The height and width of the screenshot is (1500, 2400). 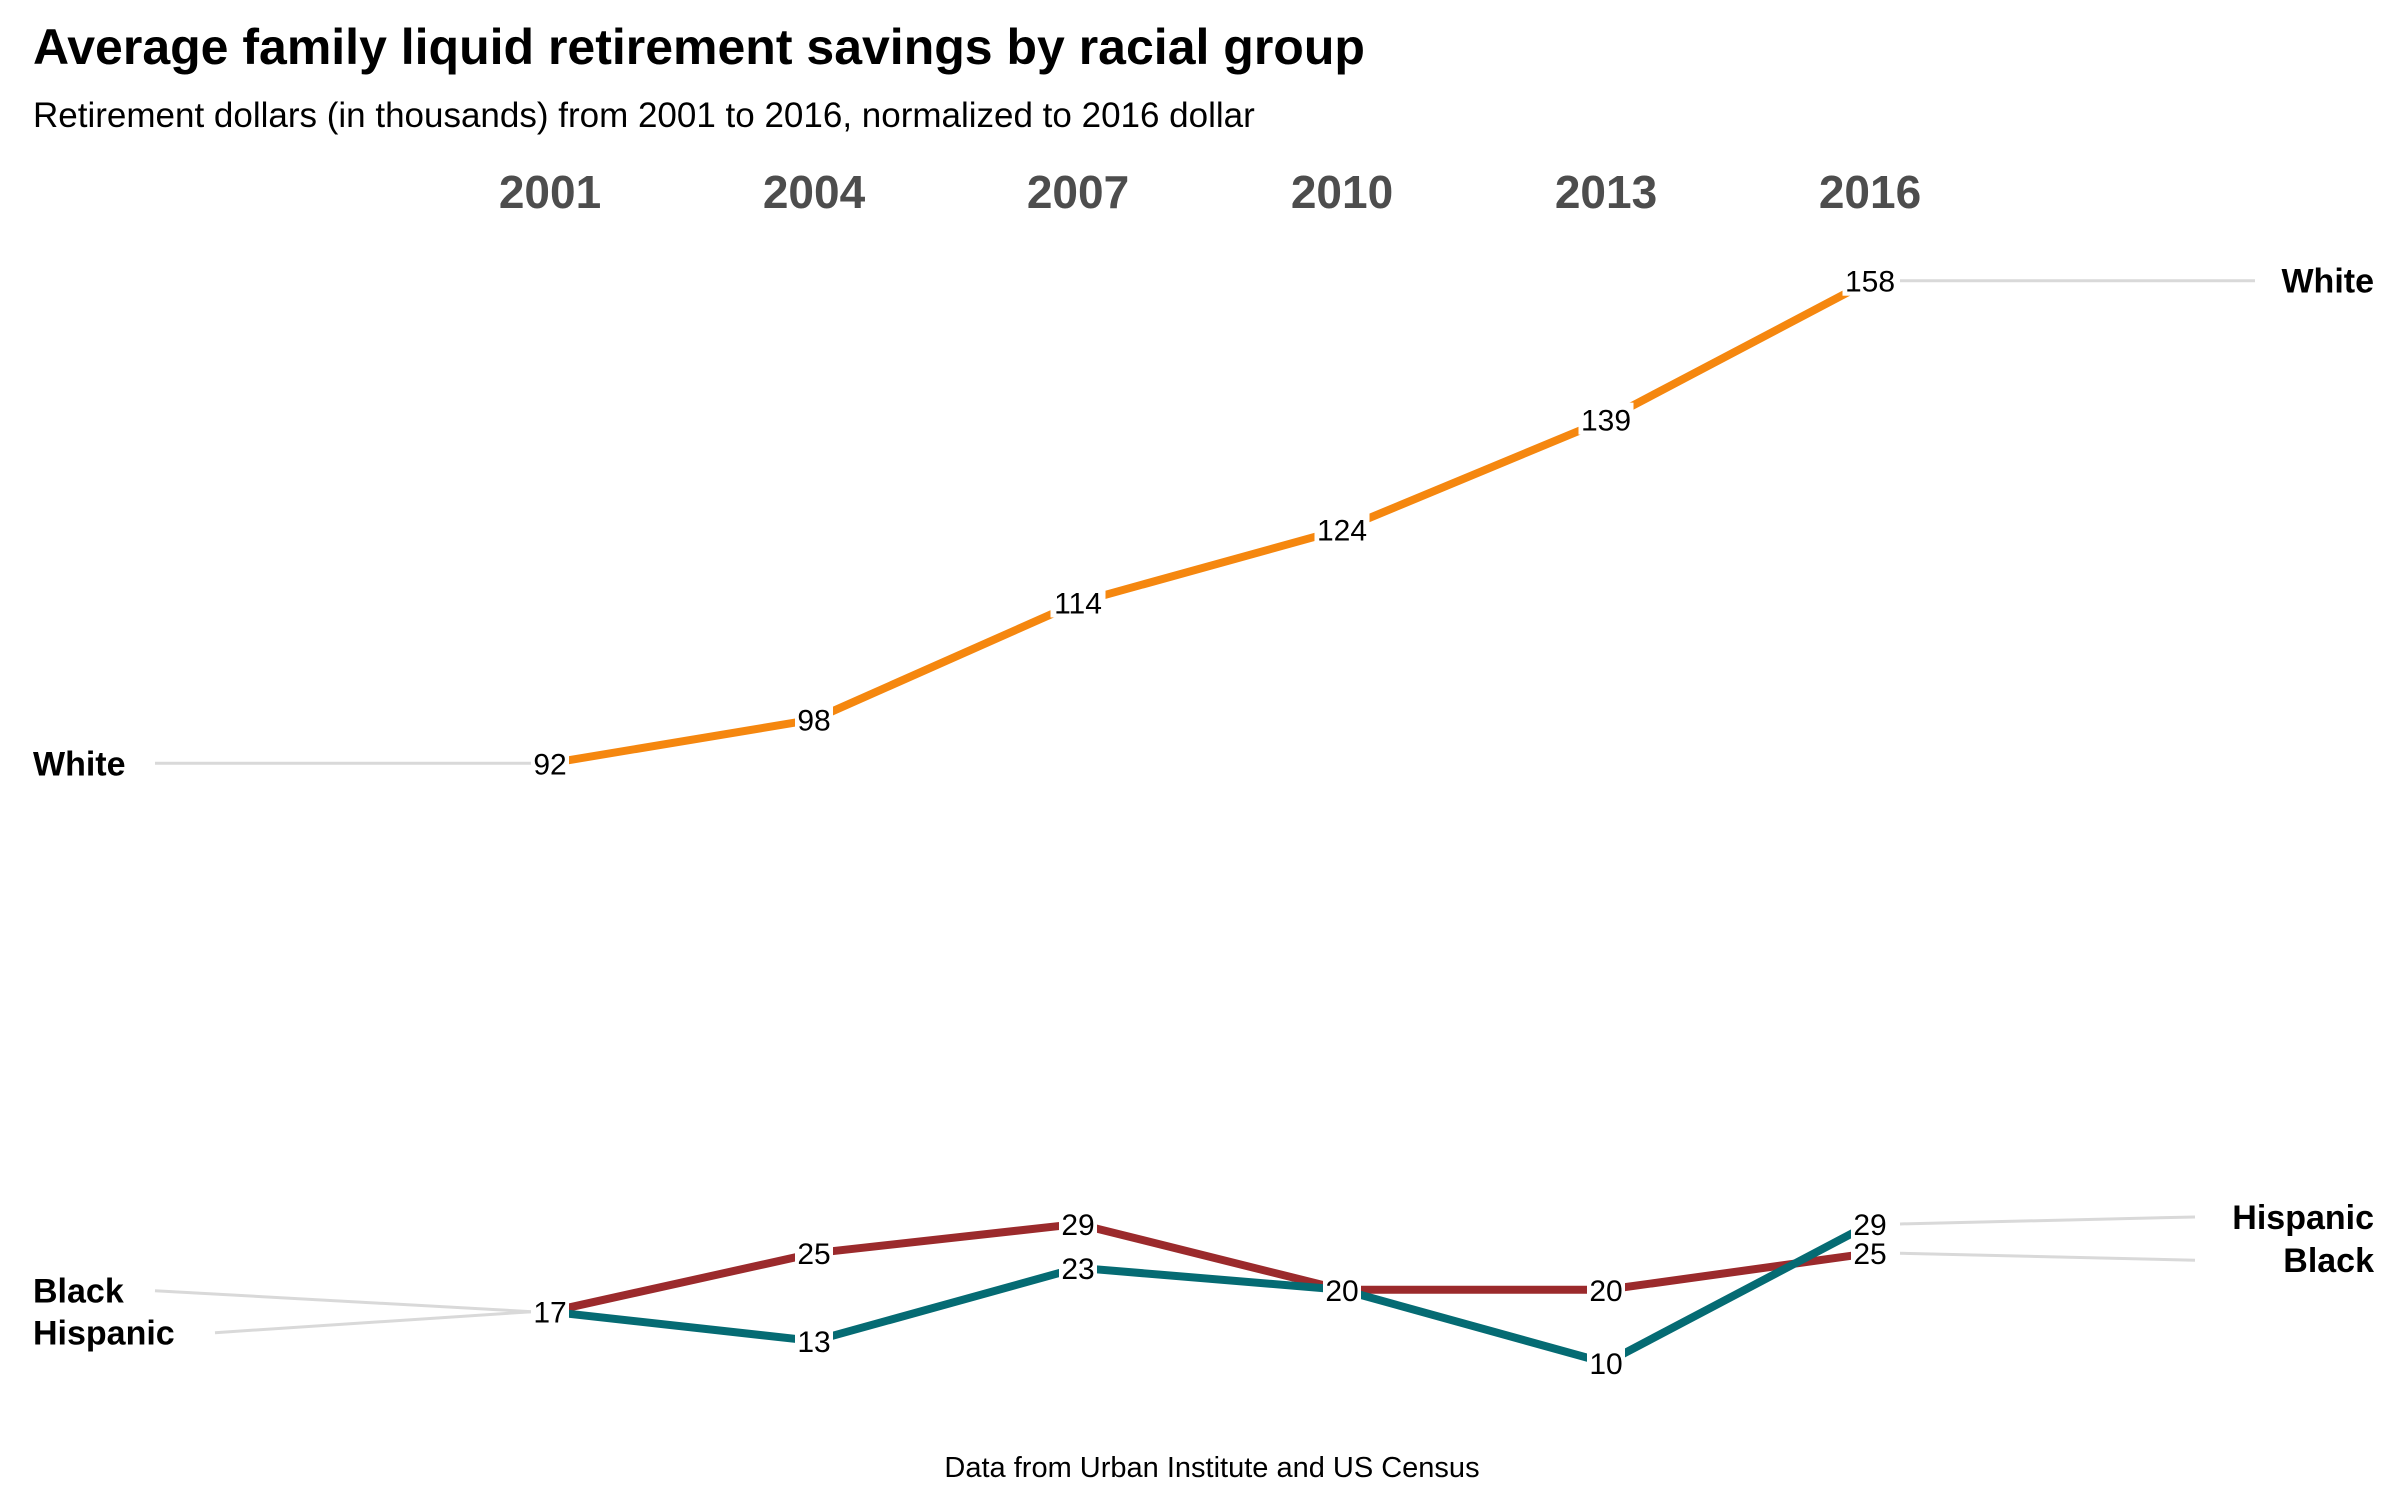 I want to click on year-label-2004: 2004, so click(x=814, y=192).